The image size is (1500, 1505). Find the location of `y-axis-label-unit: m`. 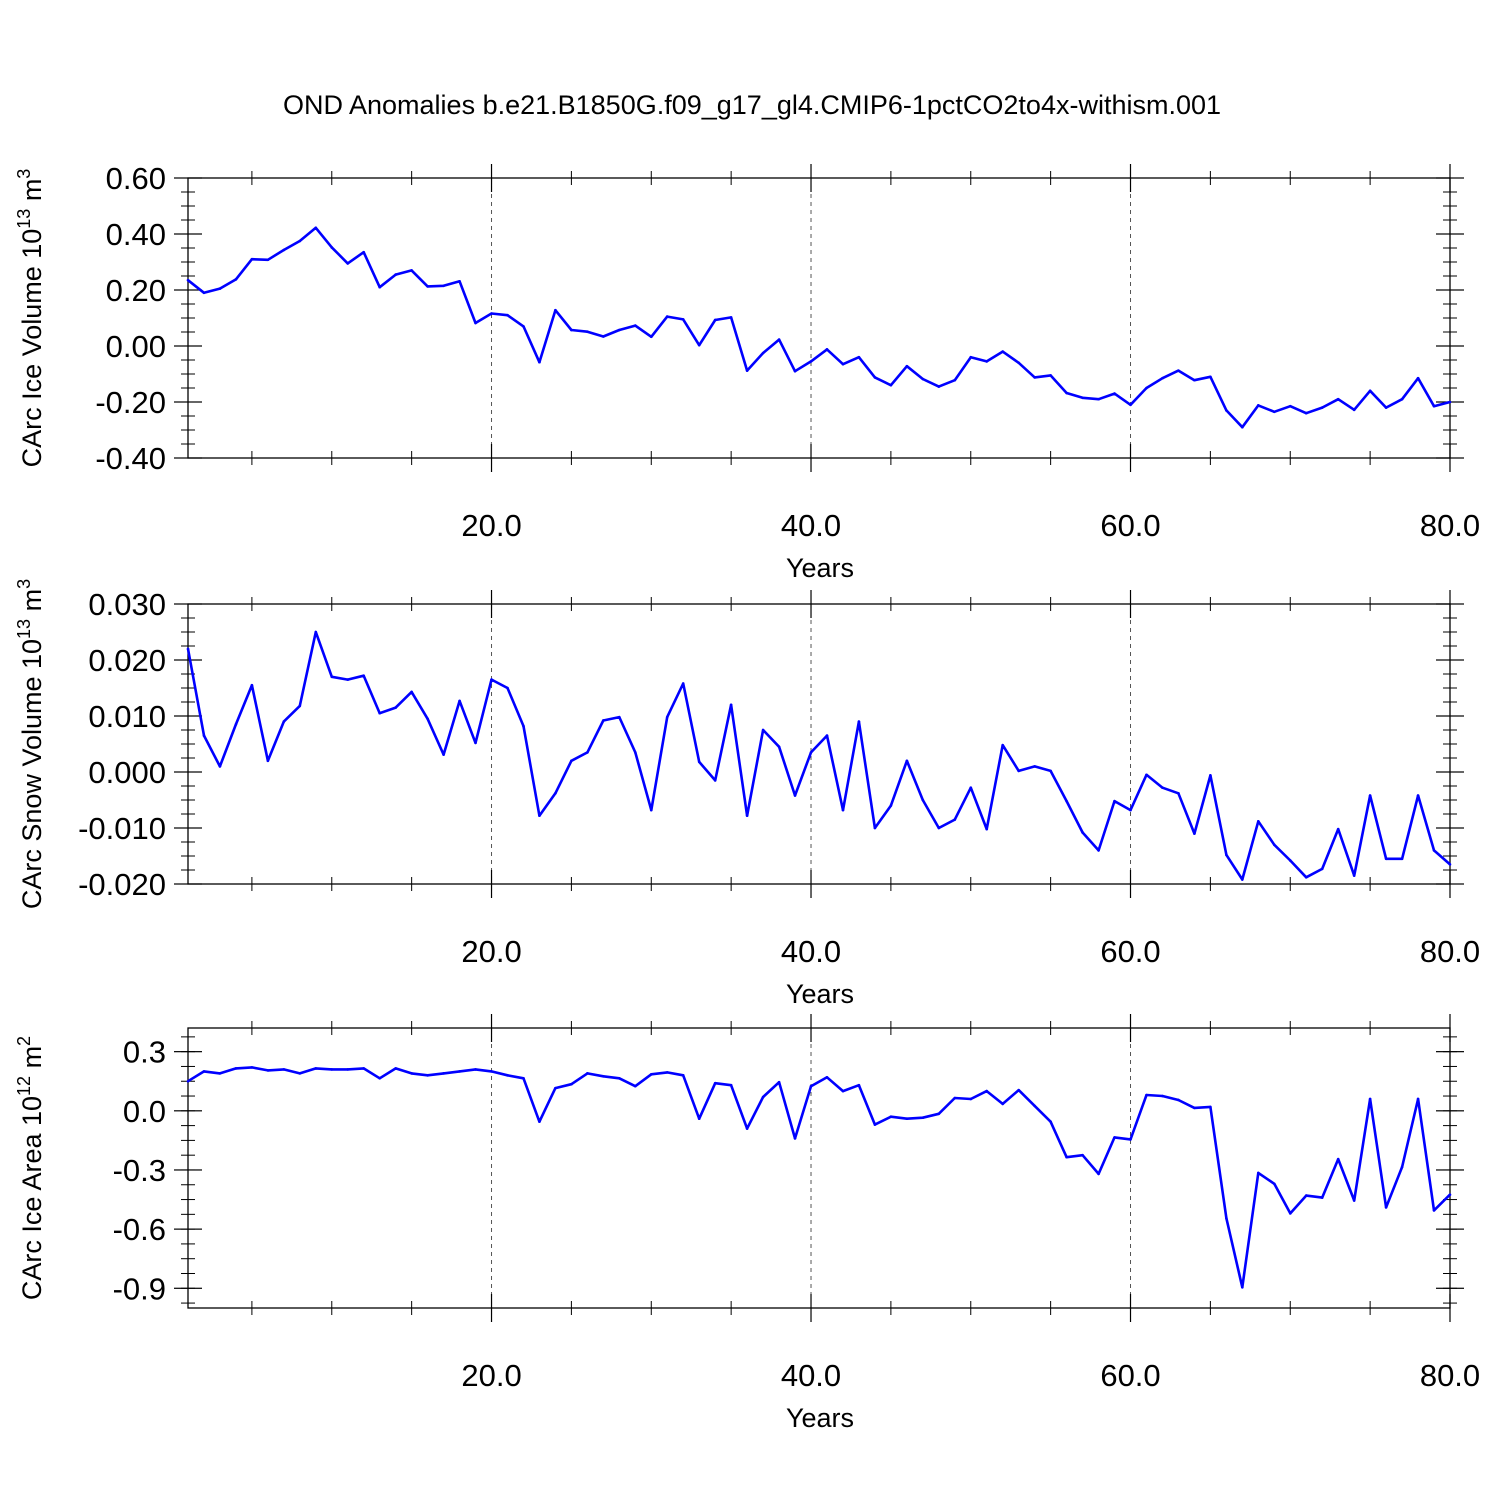

y-axis-label-unit: m is located at coordinates (32, 194).